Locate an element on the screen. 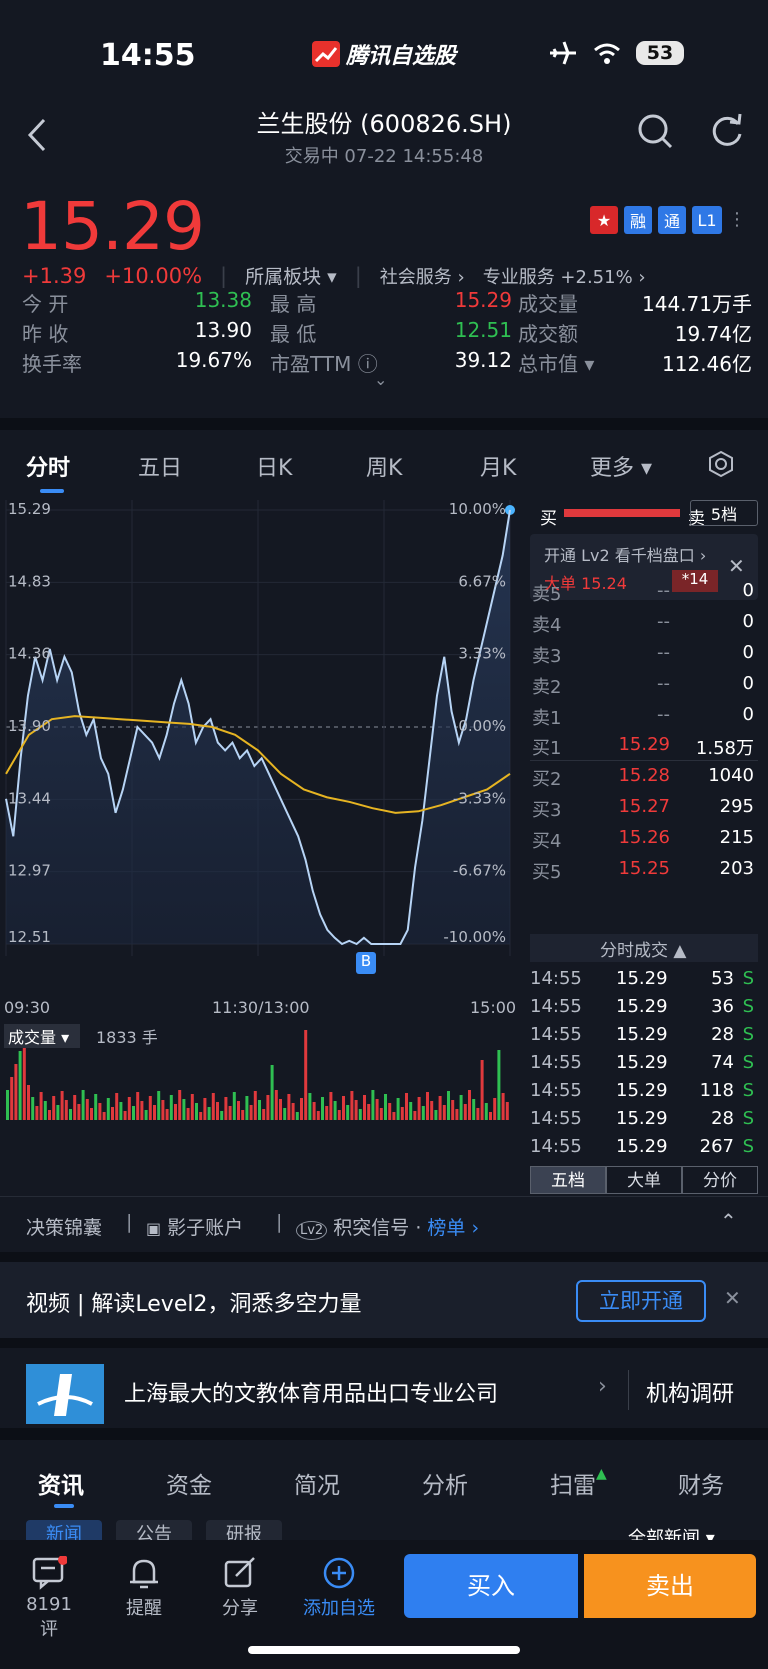 The width and height of the screenshot is (768, 1669). stat-pe-label: 市盈TTM ⓘ is located at coordinates (324, 364).